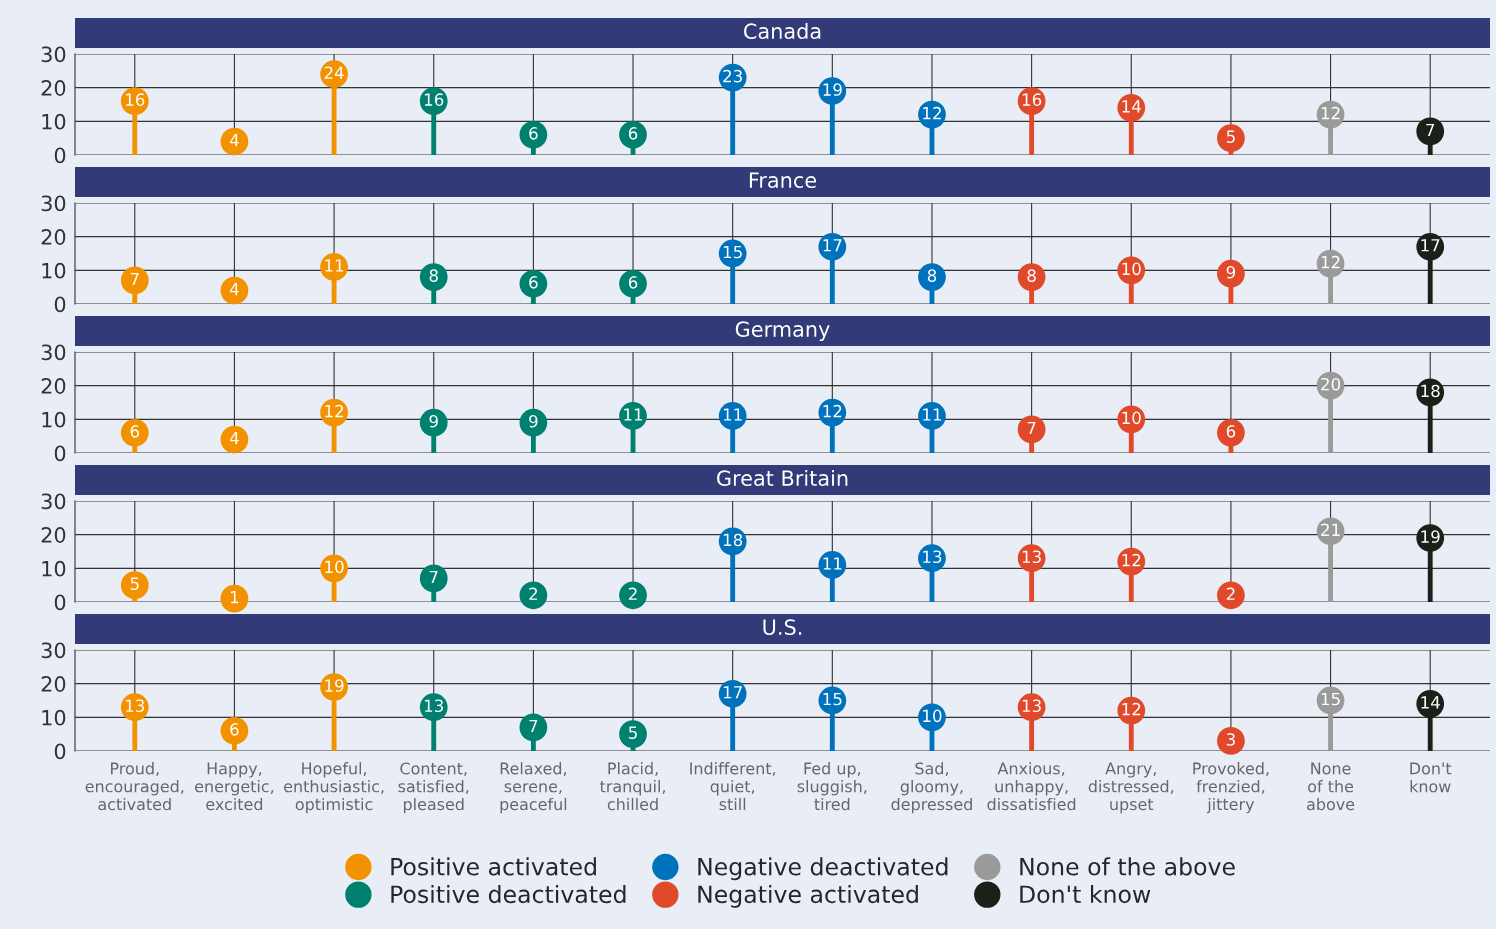 The height and width of the screenshot is (929, 1496). Describe the element at coordinates (782, 478) in the screenshot. I see `chart-title: Great Britain` at that location.